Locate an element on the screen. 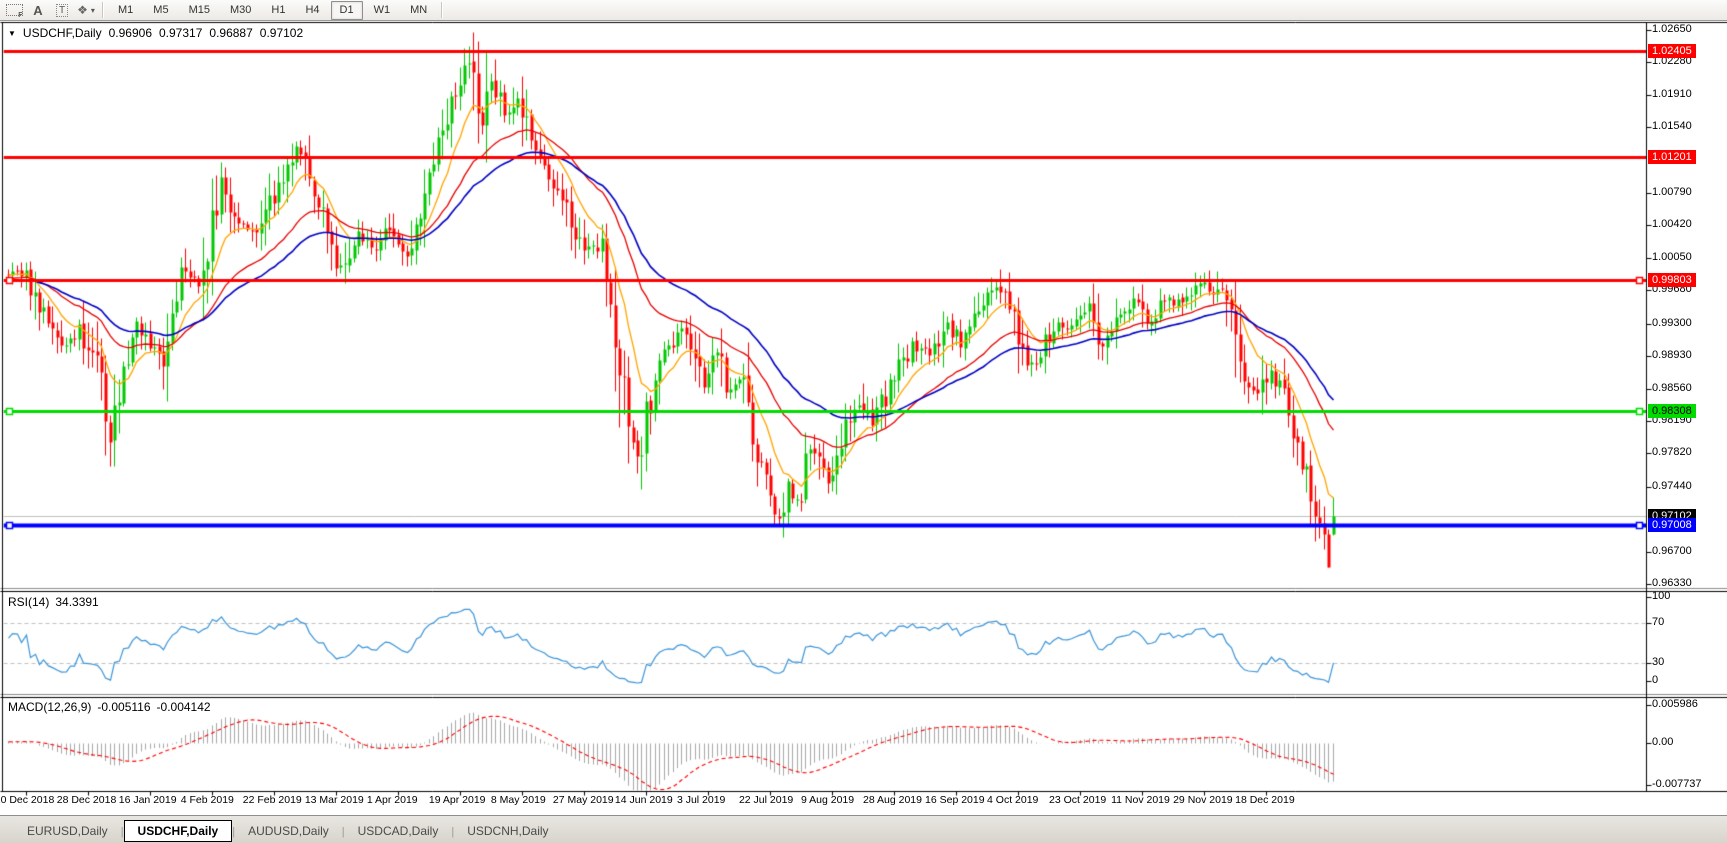 The width and height of the screenshot is (1727, 843). timeframe-button-m1: M1 is located at coordinates (126, 9).